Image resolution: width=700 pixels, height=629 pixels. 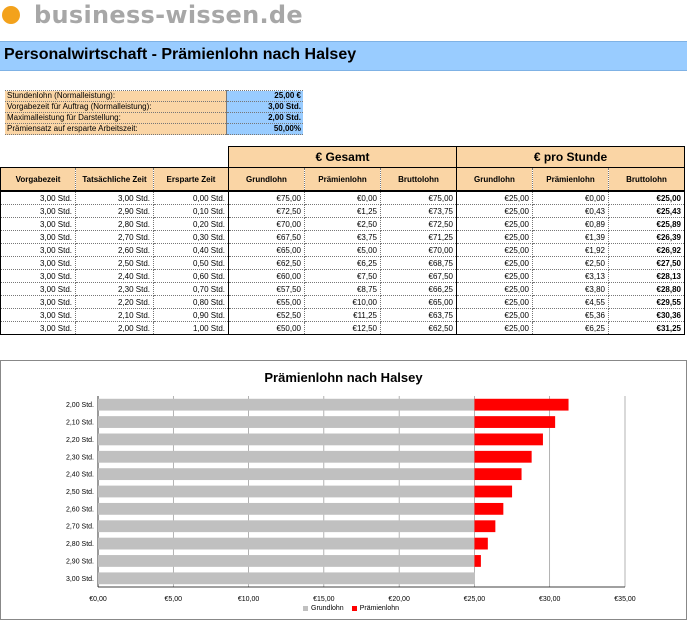 I want to click on table-cell: €66,25, so click(x=418, y=289).